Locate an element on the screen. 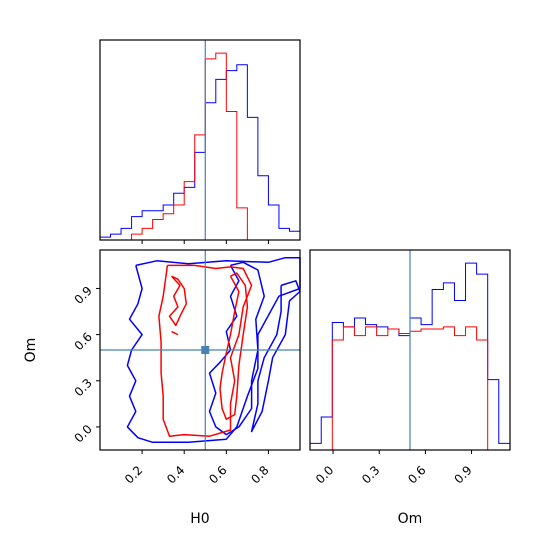  contour-red-inner is located at coordinates (234, 346).